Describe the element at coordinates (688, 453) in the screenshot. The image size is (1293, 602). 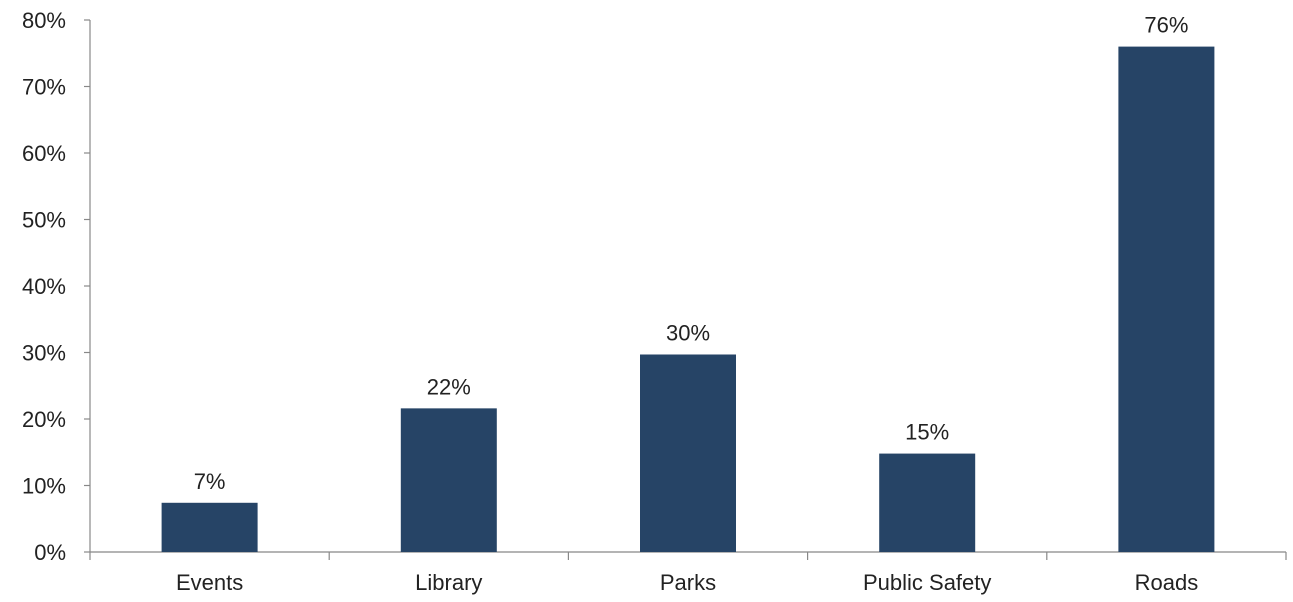
I see `bar-parks` at that location.